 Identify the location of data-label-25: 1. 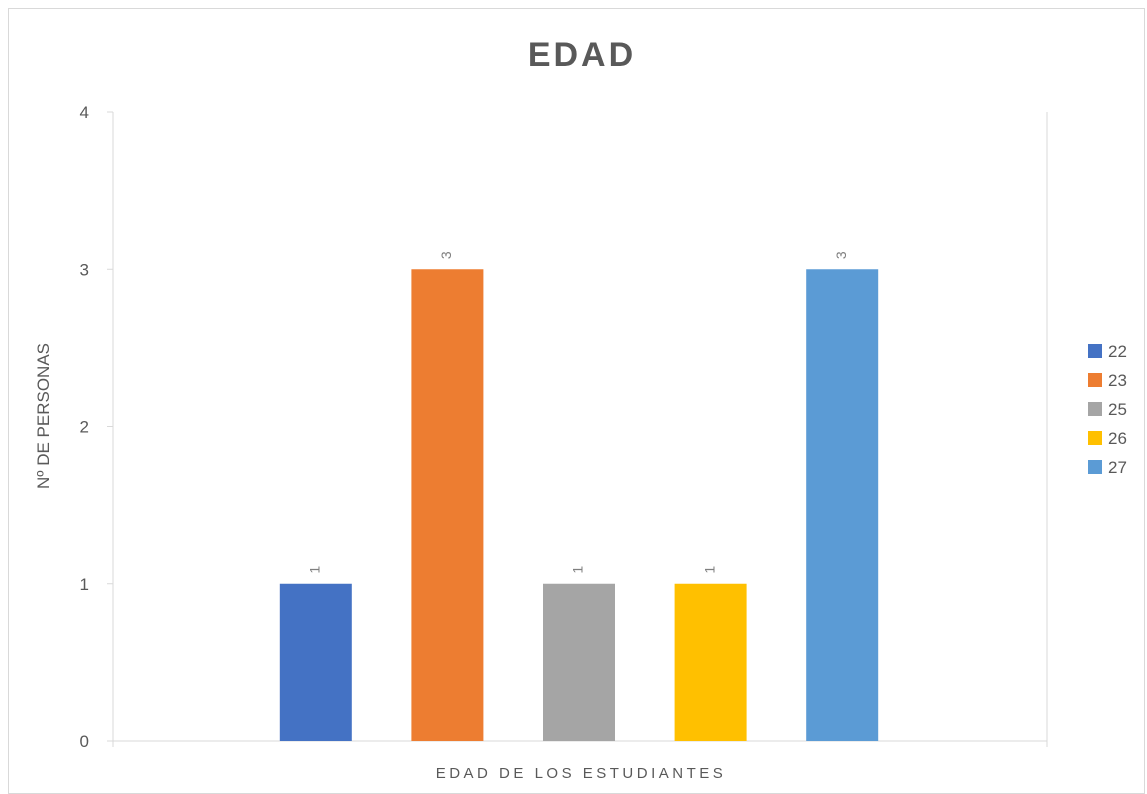
(578, 570).